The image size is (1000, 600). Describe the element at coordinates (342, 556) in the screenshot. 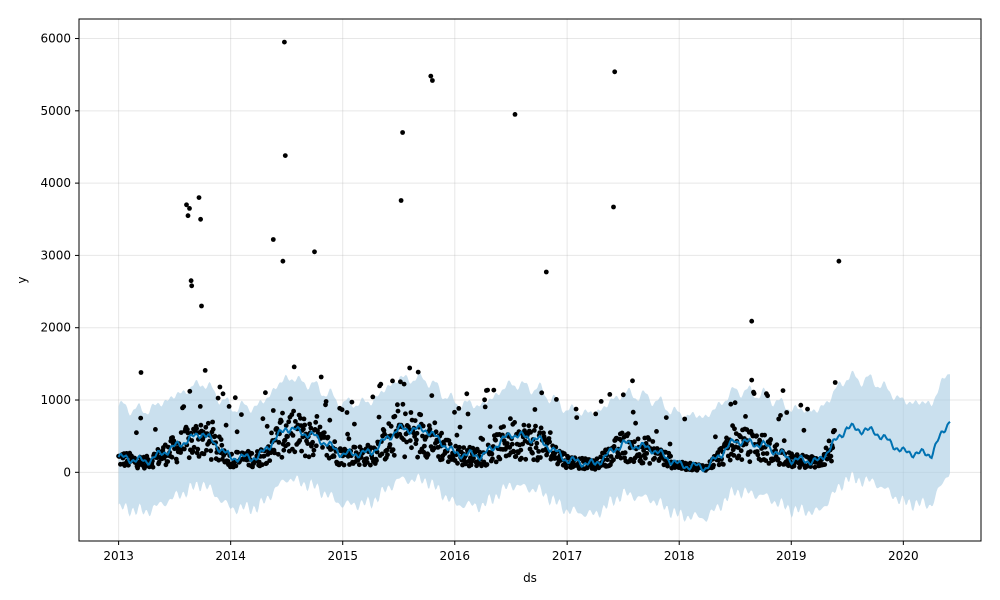

I see `x-tick-label: 2015` at that location.